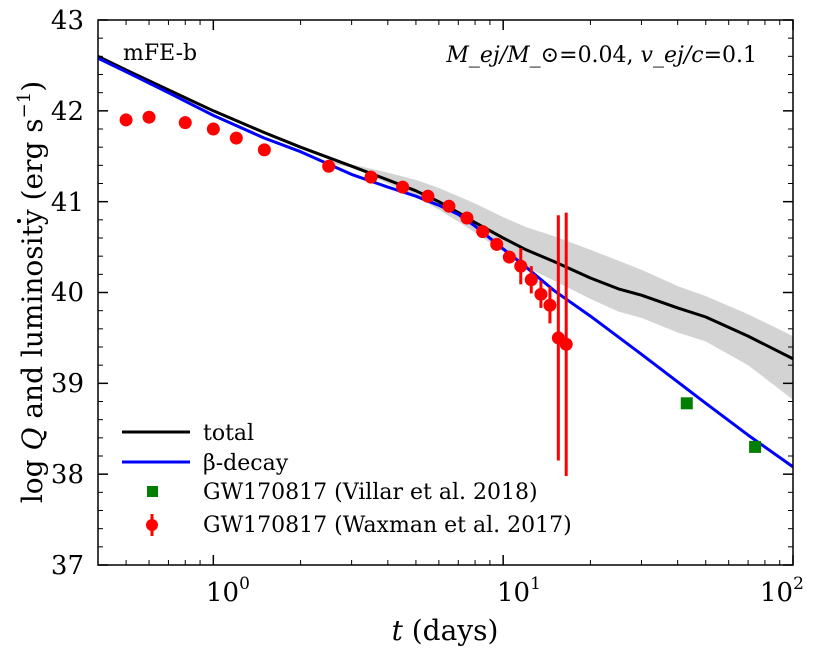  I want to click on svg-text: log Q and luminosity (erg s−1), so click(31, 292).